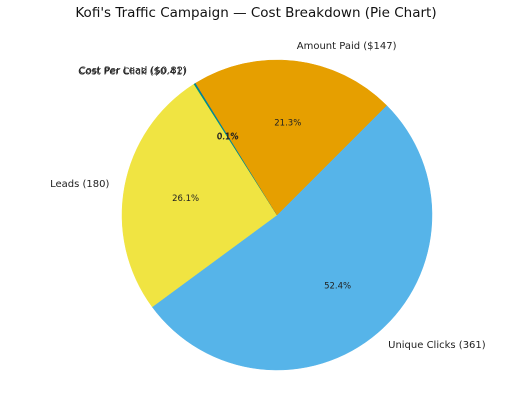  I want to click on slice-label: Cost Per Lead ($0.82), so click(133, 71).